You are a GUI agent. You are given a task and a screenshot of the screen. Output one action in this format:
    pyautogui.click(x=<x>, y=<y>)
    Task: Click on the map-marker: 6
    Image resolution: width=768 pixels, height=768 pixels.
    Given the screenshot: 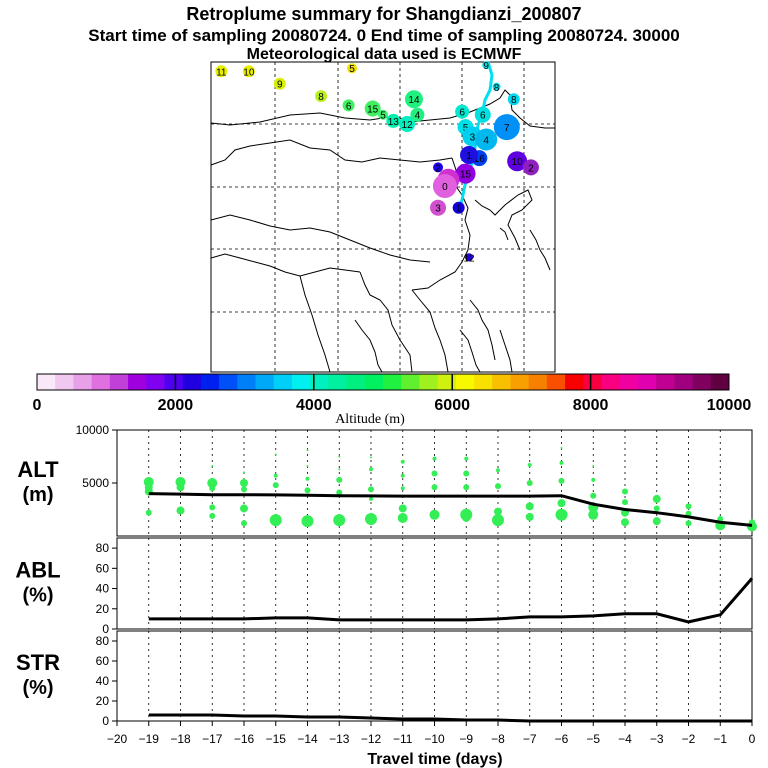 What is the action you would take?
    pyautogui.click(x=462, y=111)
    